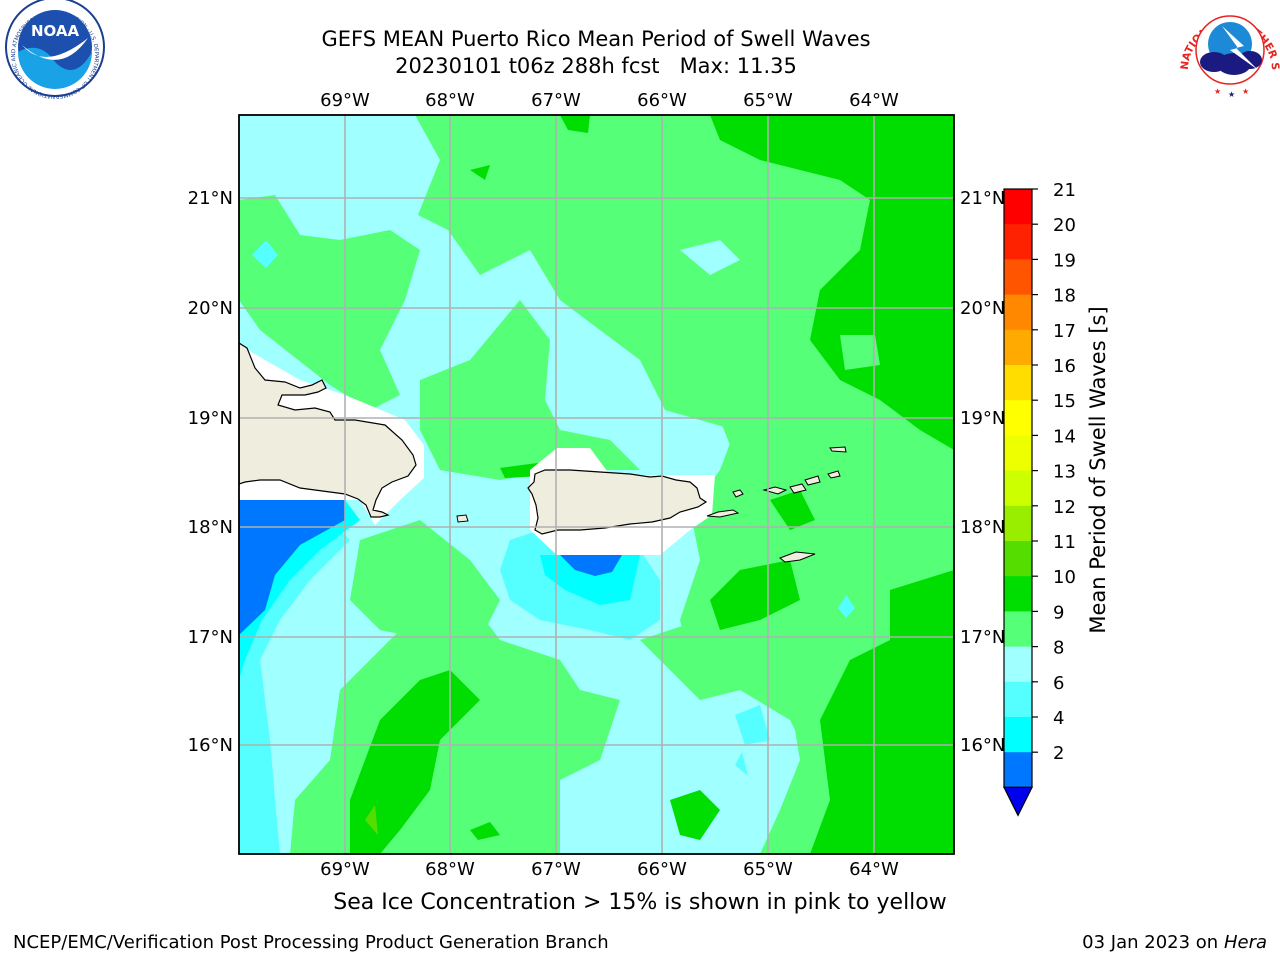 The width and height of the screenshot is (1280, 960). What do you see at coordinates (1064, 296) in the screenshot?
I see `colorbar-tick-label: 18` at bounding box center [1064, 296].